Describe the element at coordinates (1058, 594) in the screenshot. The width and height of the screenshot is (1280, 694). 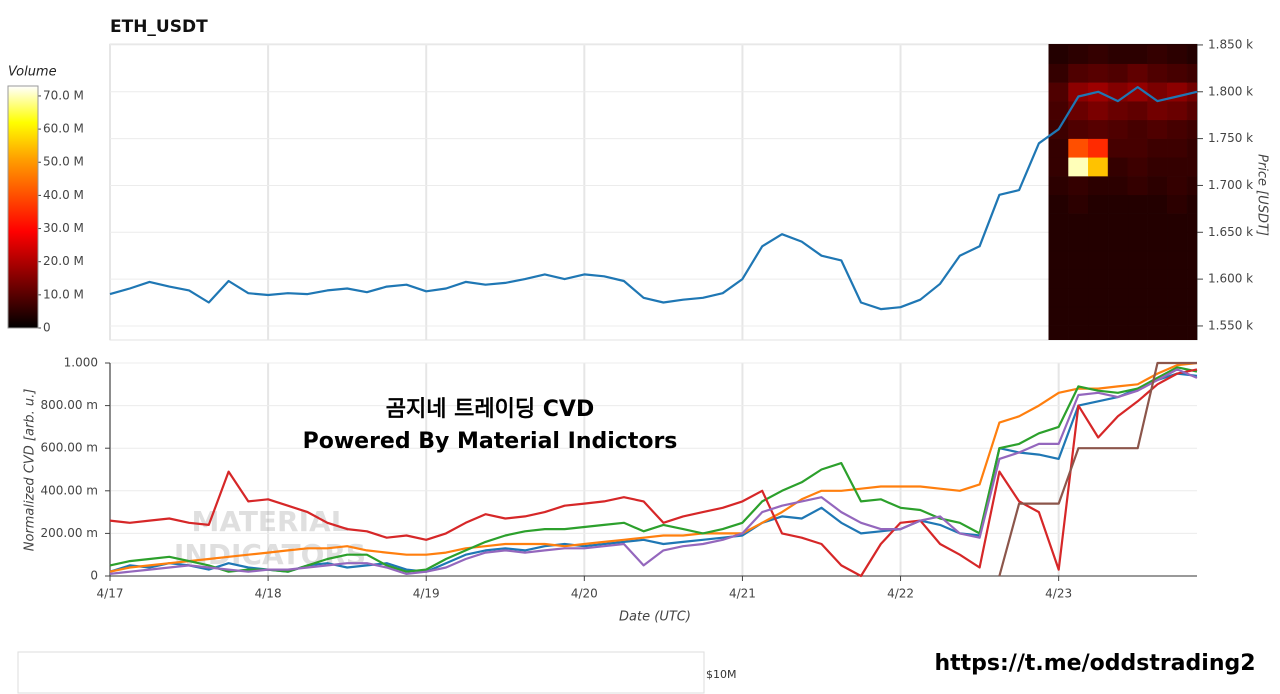
I see `x-tick-label: 4/23` at that location.